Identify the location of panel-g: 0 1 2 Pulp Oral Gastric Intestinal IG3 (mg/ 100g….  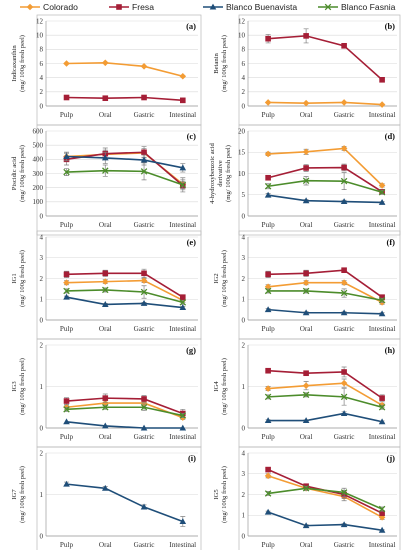
(106, 393).